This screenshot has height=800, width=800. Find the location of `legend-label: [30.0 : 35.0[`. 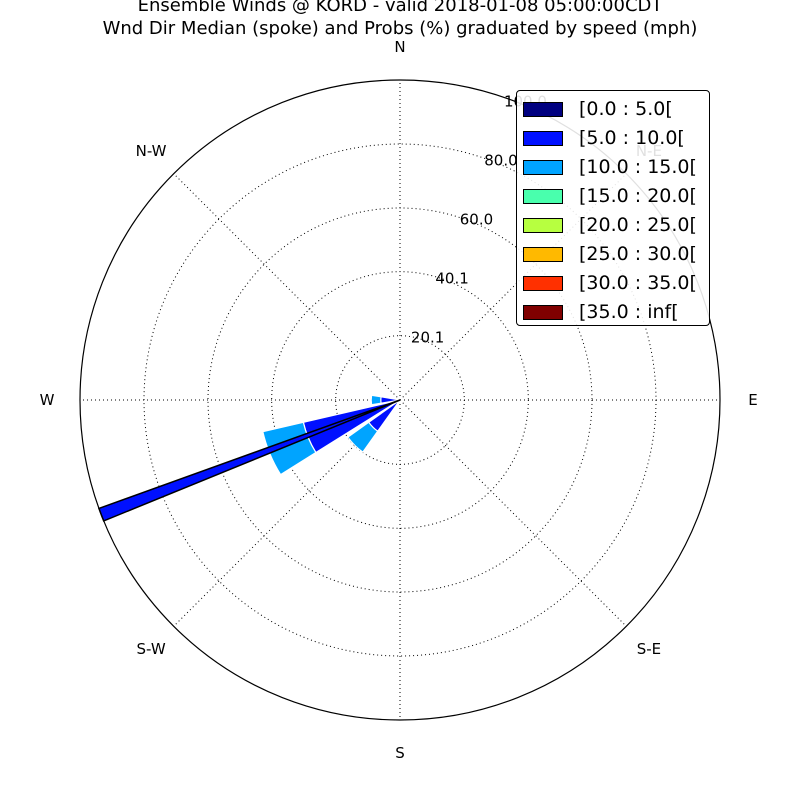

legend-label: [30.0 : 35.0[ is located at coordinates (638, 283).